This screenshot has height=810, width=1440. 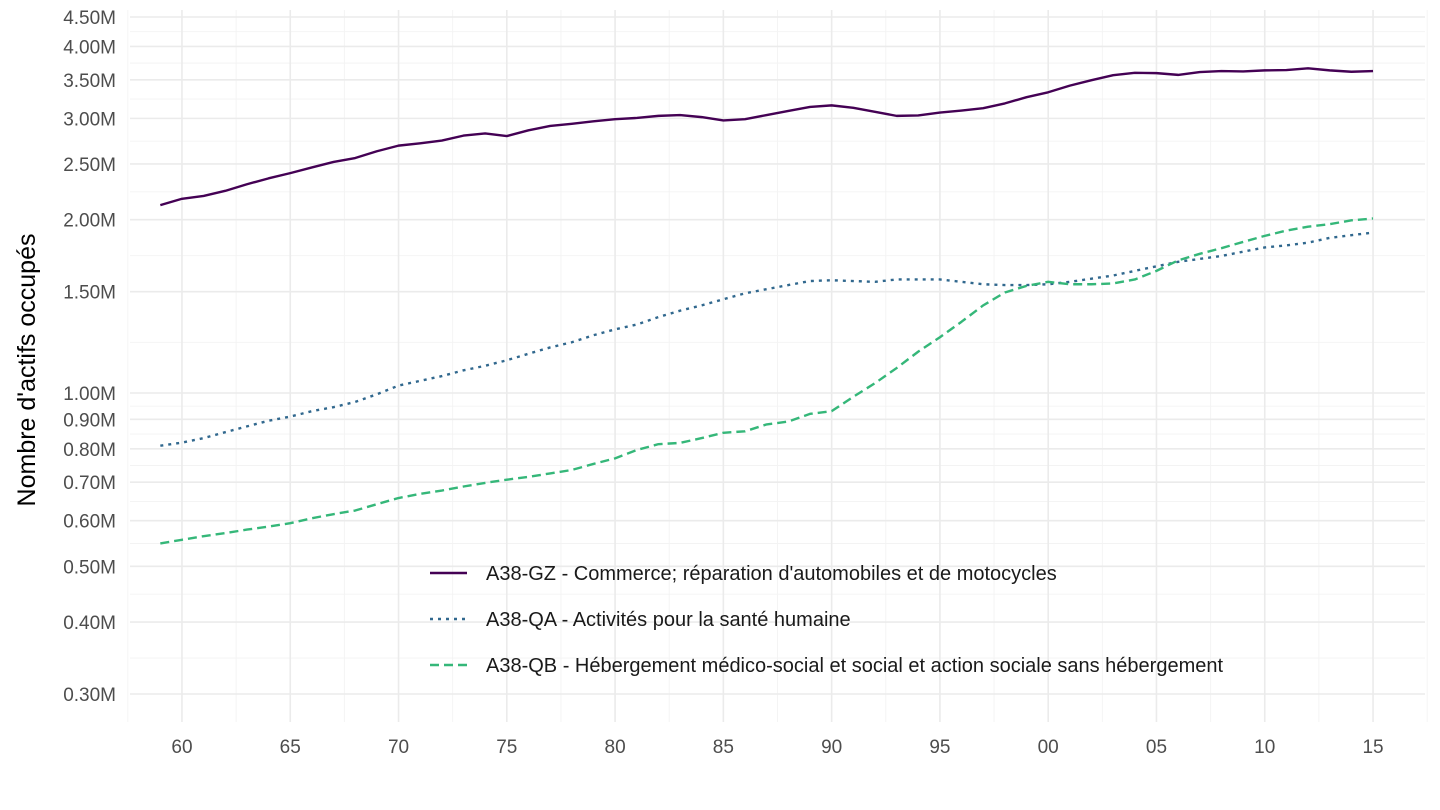 What do you see at coordinates (831, 747) in the screenshot?
I see `x-tick-label: 90` at bounding box center [831, 747].